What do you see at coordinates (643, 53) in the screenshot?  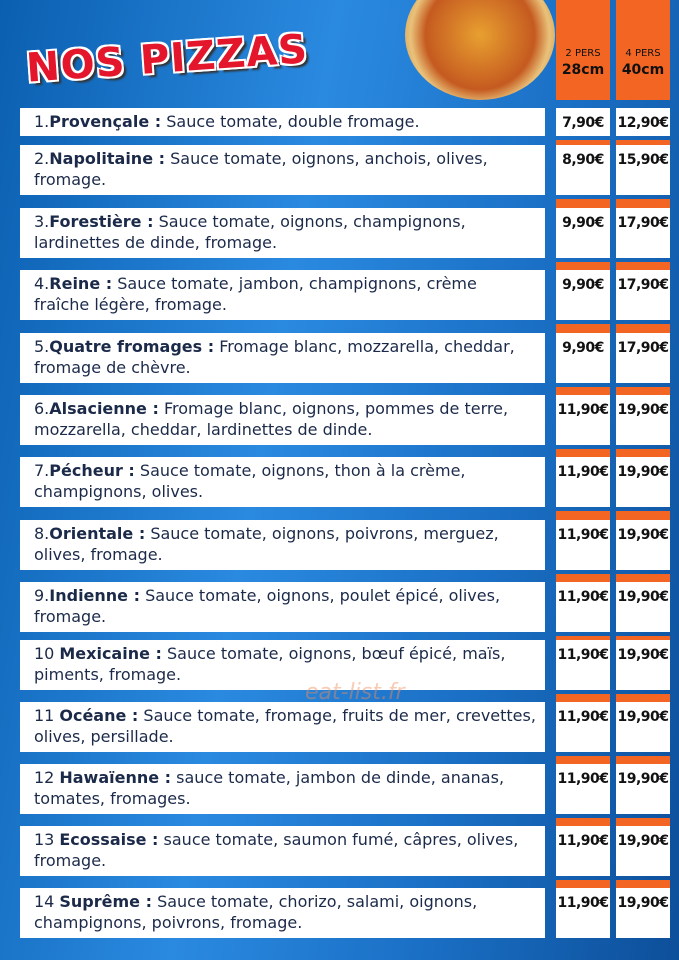 I see `column-persons: 4 PERS` at bounding box center [643, 53].